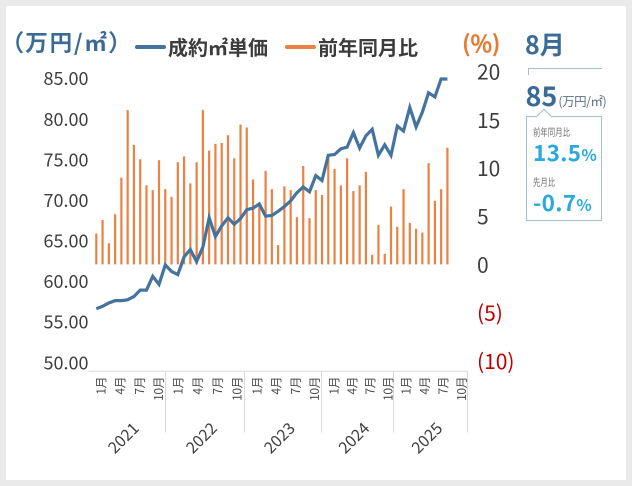 Image resolution: width=632 pixels, height=486 pixels. Describe the element at coordinates (483, 216) in the screenshot. I see `right-axis-tick-label: 5` at that location.